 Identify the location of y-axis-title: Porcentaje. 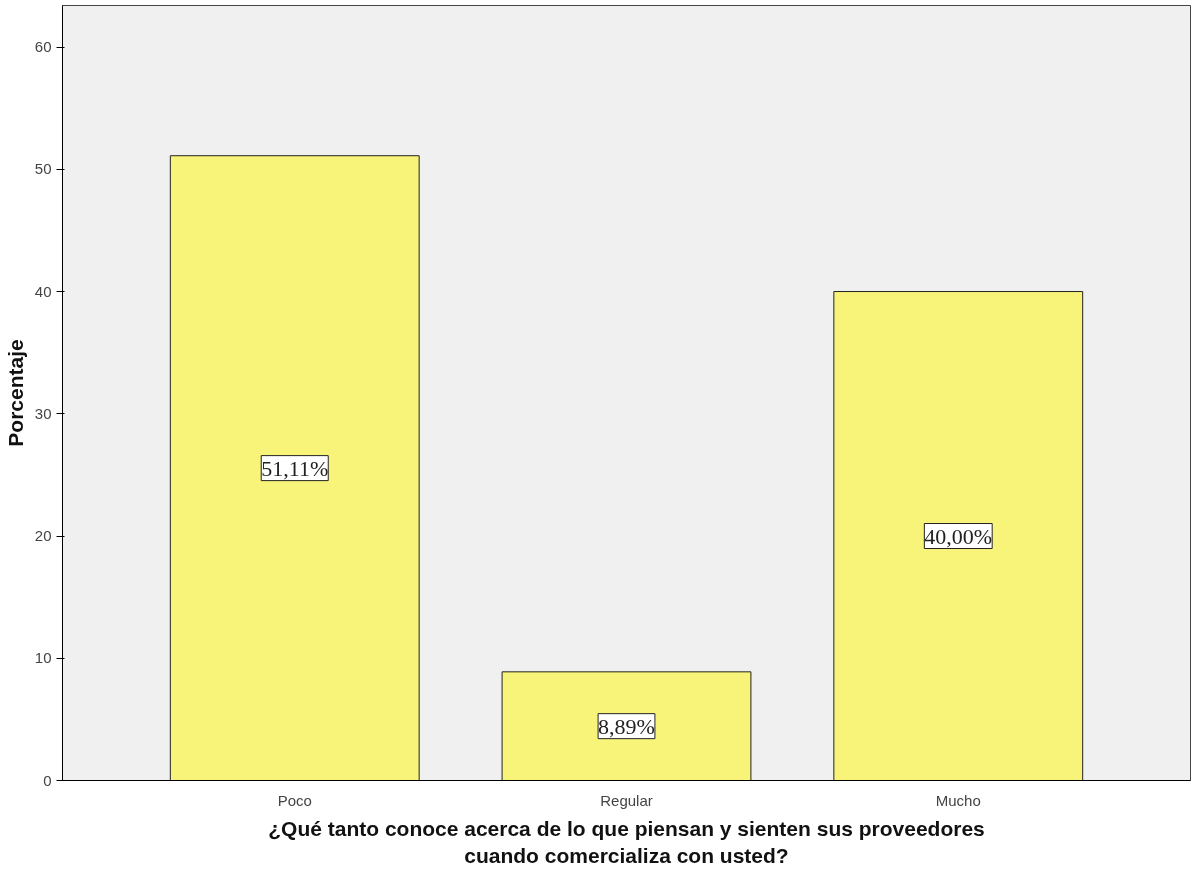
(15, 393).